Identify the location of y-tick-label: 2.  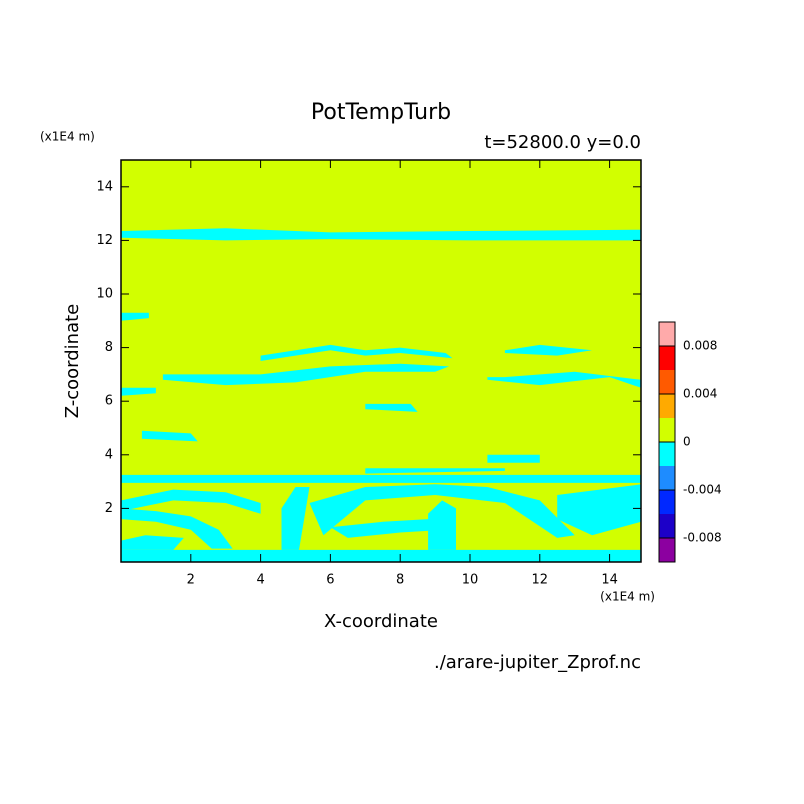
(109, 508).